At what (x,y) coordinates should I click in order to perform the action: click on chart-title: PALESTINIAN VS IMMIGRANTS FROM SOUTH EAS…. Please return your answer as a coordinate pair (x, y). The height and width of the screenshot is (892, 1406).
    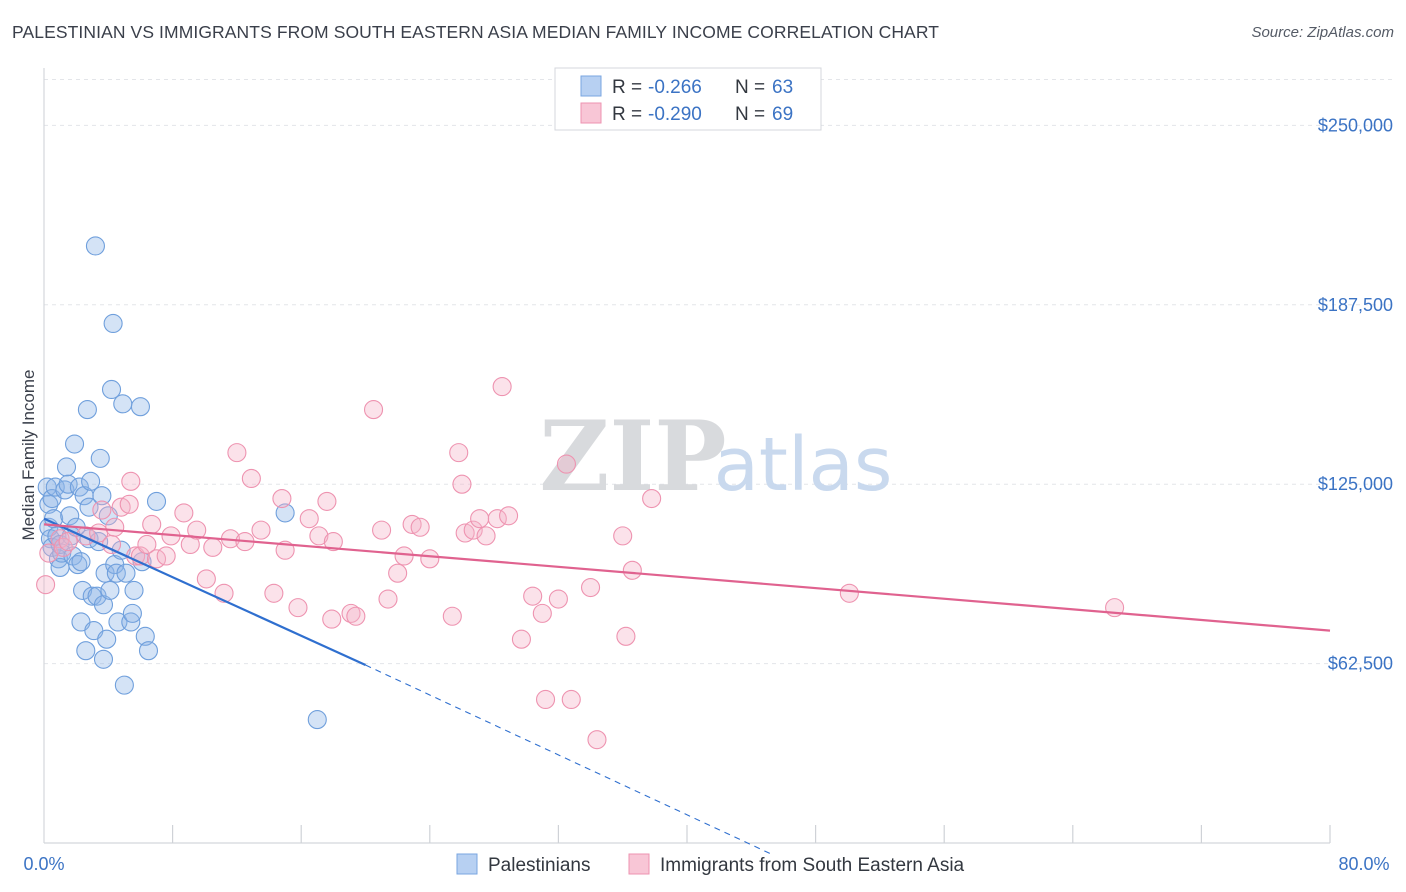
    Looking at the image, I should click on (476, 32).